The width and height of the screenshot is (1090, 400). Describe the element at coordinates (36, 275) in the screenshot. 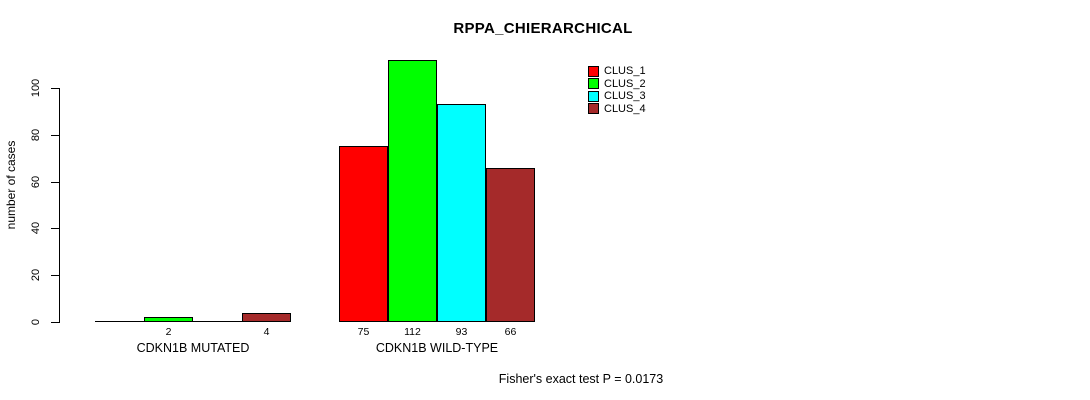

I see `y-axis-tick-label: 20` at that location.